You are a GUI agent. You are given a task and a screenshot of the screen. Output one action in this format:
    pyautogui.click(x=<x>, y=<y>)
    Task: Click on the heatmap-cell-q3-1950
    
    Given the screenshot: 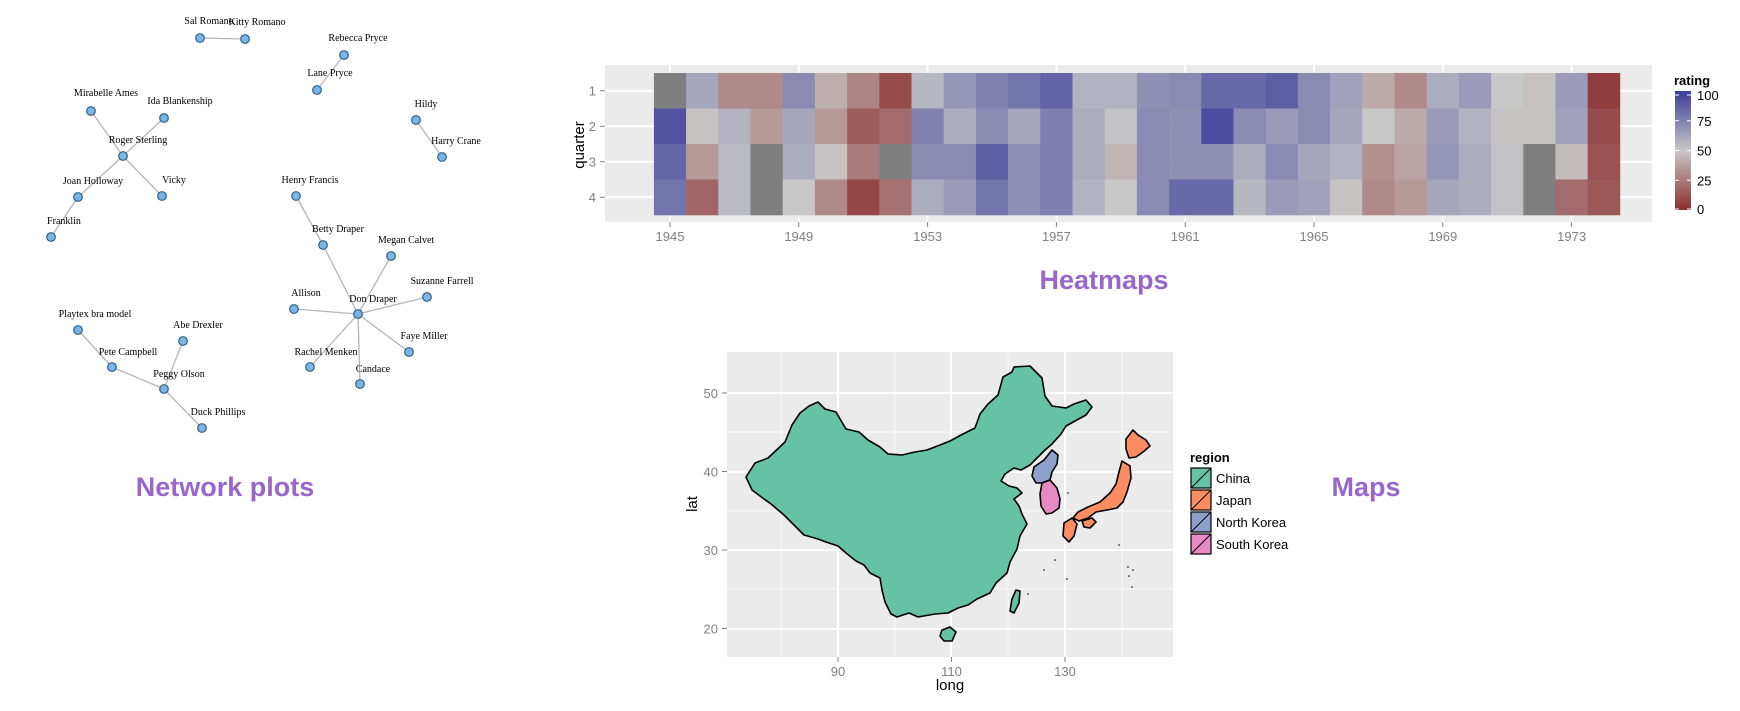 What is the action you would take?
    pyautogui.click(x=831, y=162)
    